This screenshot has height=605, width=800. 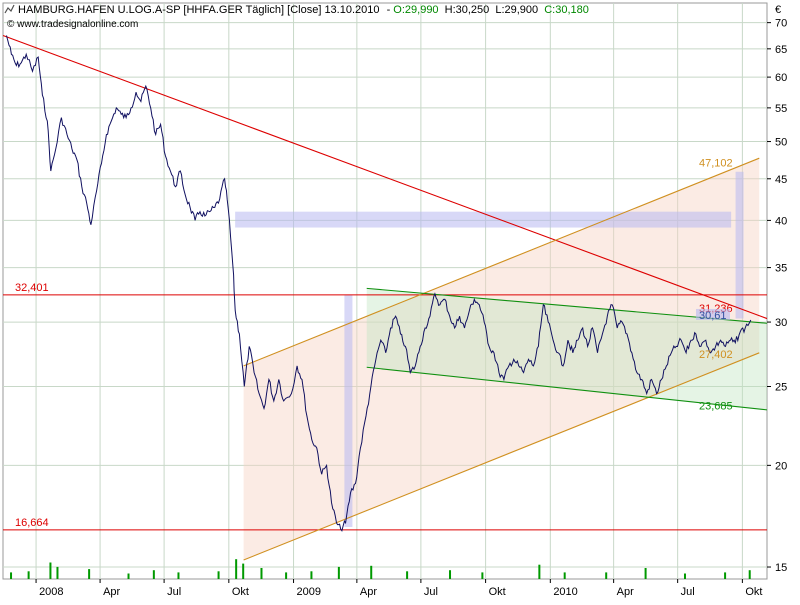 I want to click on y-tick-label: 15, so click(x=781, y=568).